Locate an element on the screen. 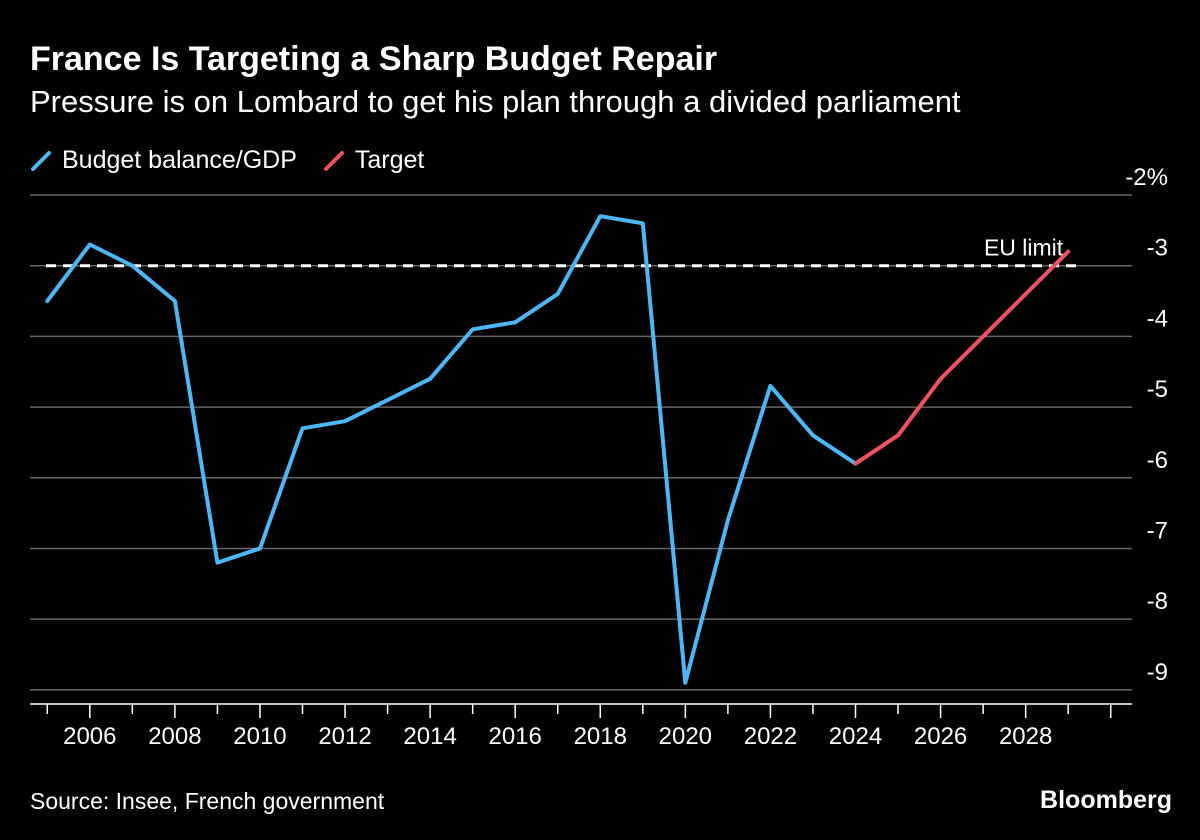 Image resolution: width=1200 pixels, height=840 pixels. legend-item-budget-balance: Budget balance/GDP is located at coordinates (163, 160).